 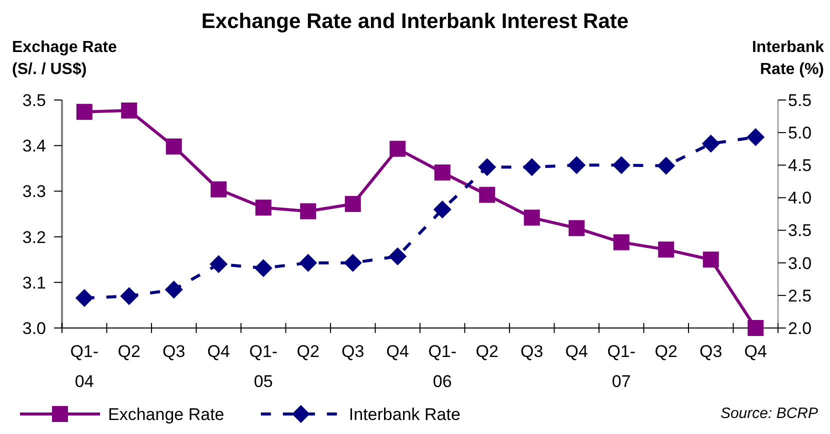 What do you see at coordinates (65, 58) in the screenshot?
I see `y-axis-title: Exchage Rate (S/. / US$)` at bounding box center [65, 58].